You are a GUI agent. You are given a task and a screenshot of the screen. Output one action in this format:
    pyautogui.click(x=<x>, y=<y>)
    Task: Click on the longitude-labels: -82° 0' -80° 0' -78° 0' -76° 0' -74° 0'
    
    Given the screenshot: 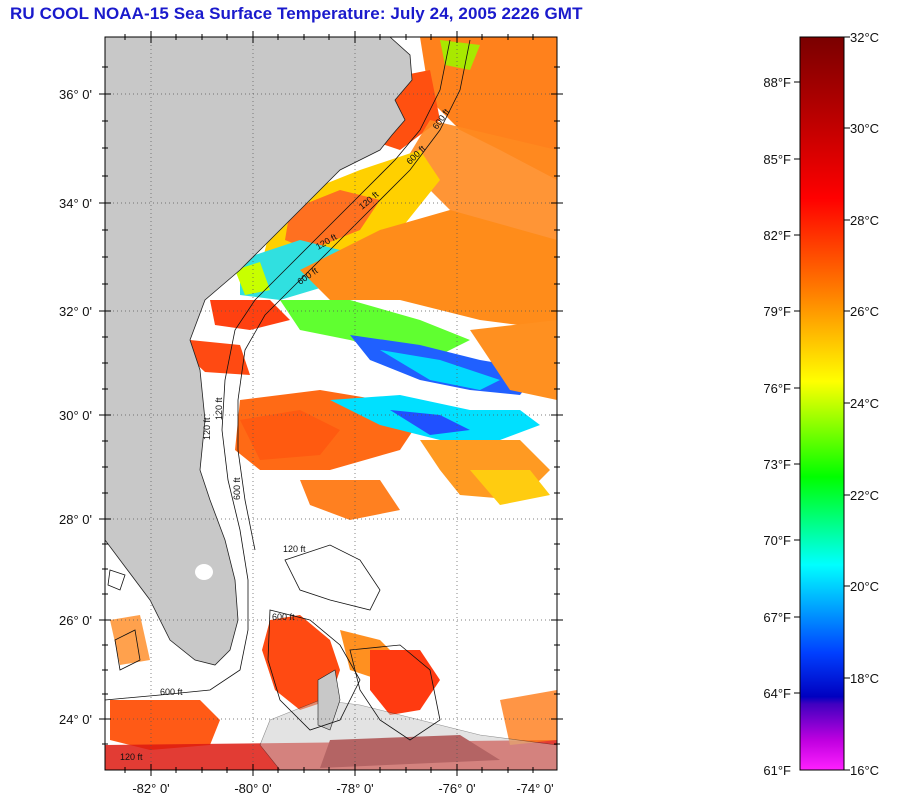 What is the action you would take?
    pyautogui.click(x=342, y=788)
    